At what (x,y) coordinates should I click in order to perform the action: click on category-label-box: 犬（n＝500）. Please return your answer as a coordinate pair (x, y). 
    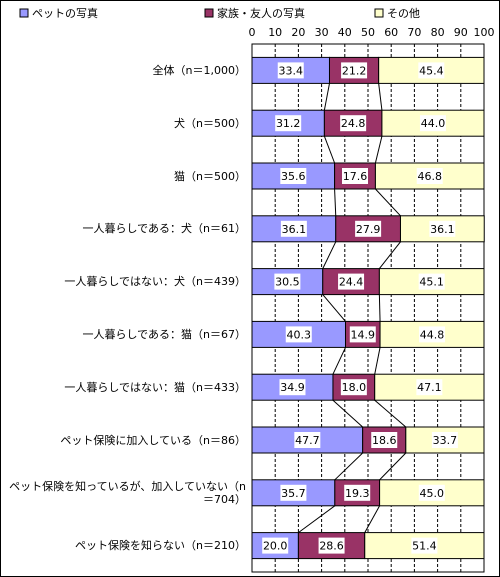
    Looking at the image, I should click on (210, 123).